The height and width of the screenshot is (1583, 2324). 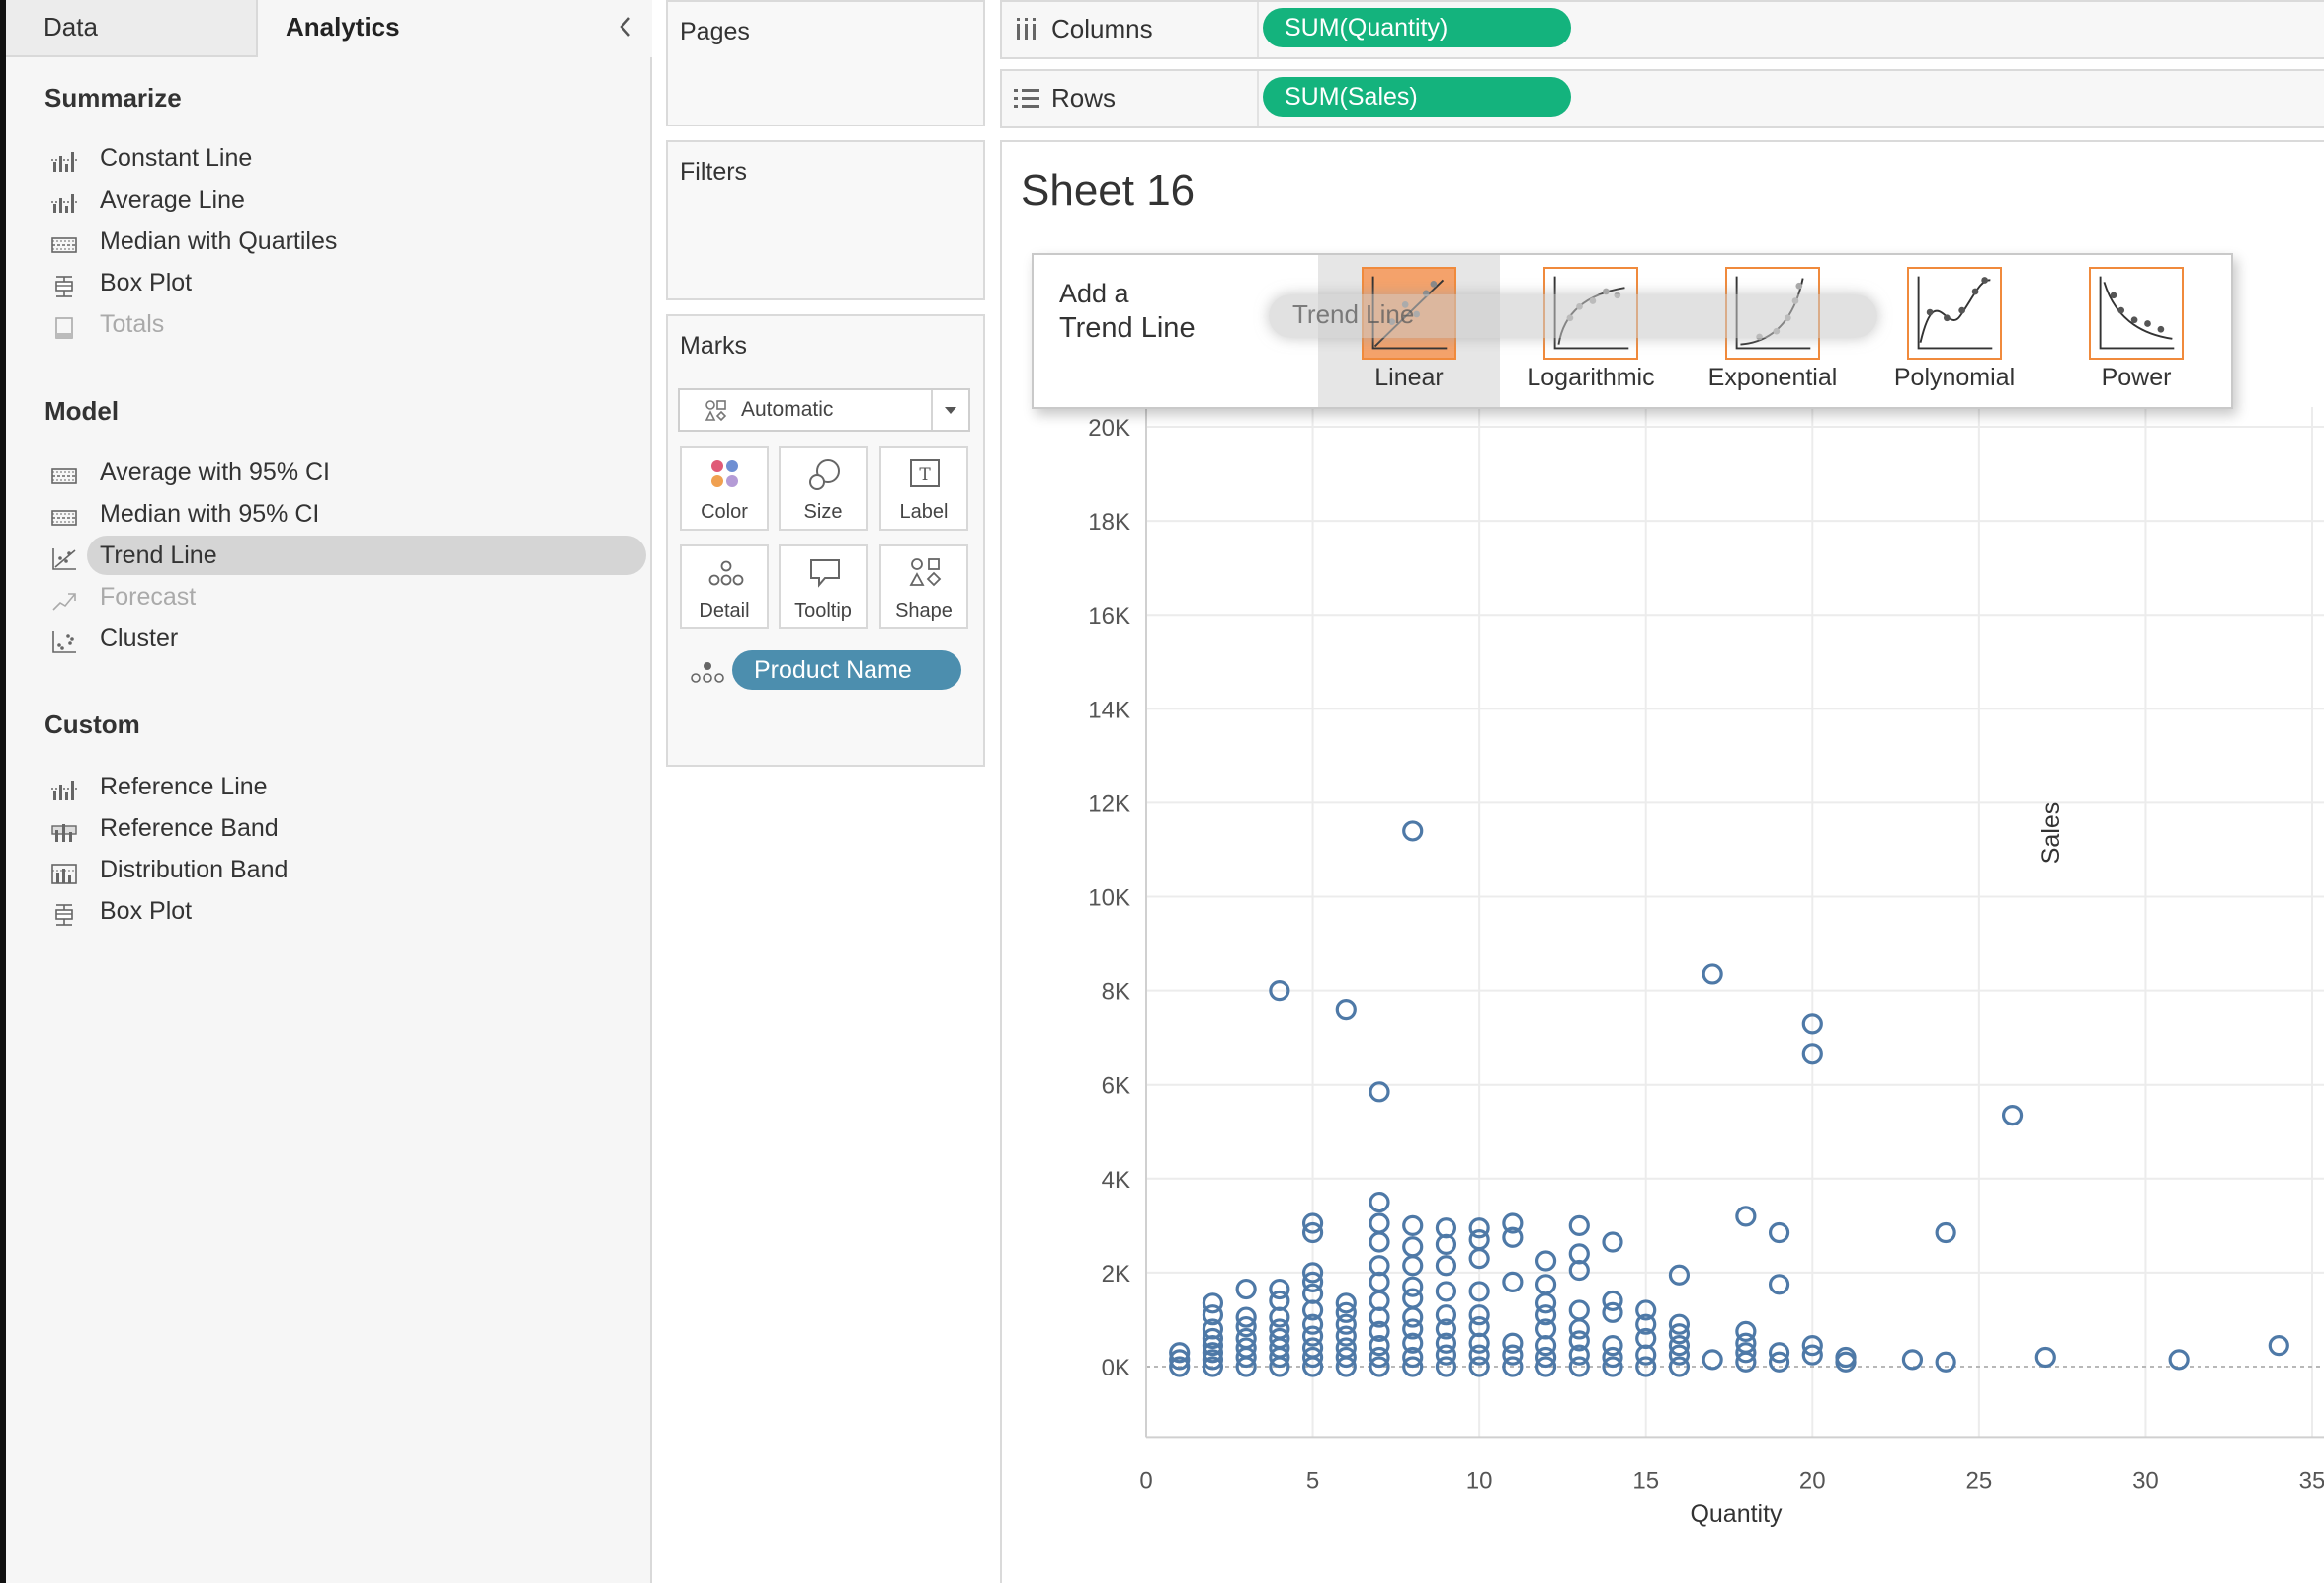 I want to click on tab-data: Data, so click(x=132, y=29).